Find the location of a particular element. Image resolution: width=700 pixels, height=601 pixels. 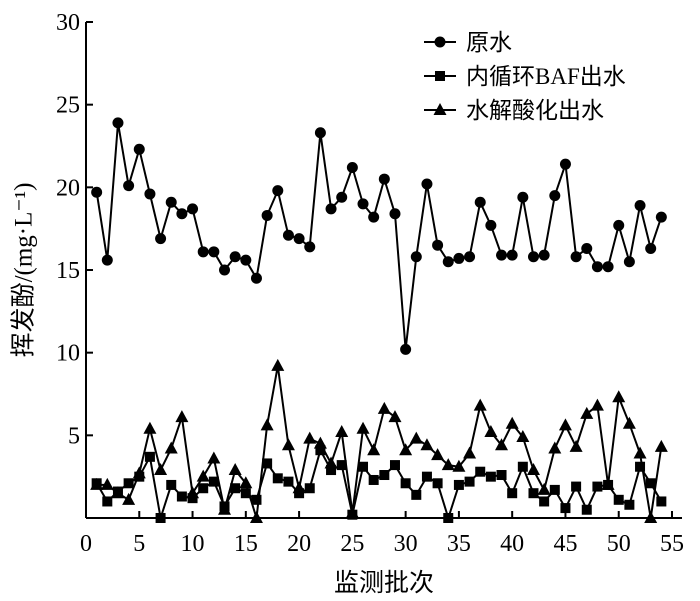

y-tick-label: 25 is located at coordinates (68, 106).